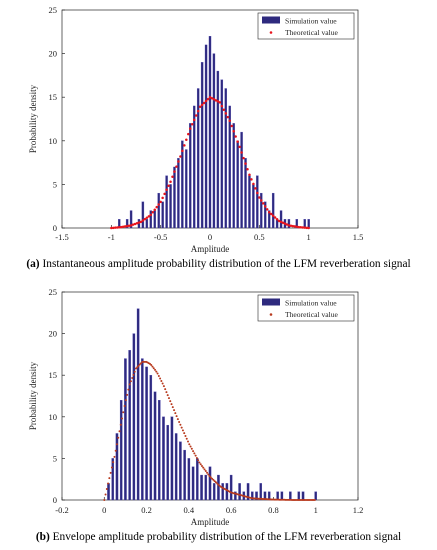 This screenshot has height=550, width=437. What do you see at coordinates (53, 97) in the screenshot?
I see `pa-ytick-label: 15` at bounding box center [53, 97].